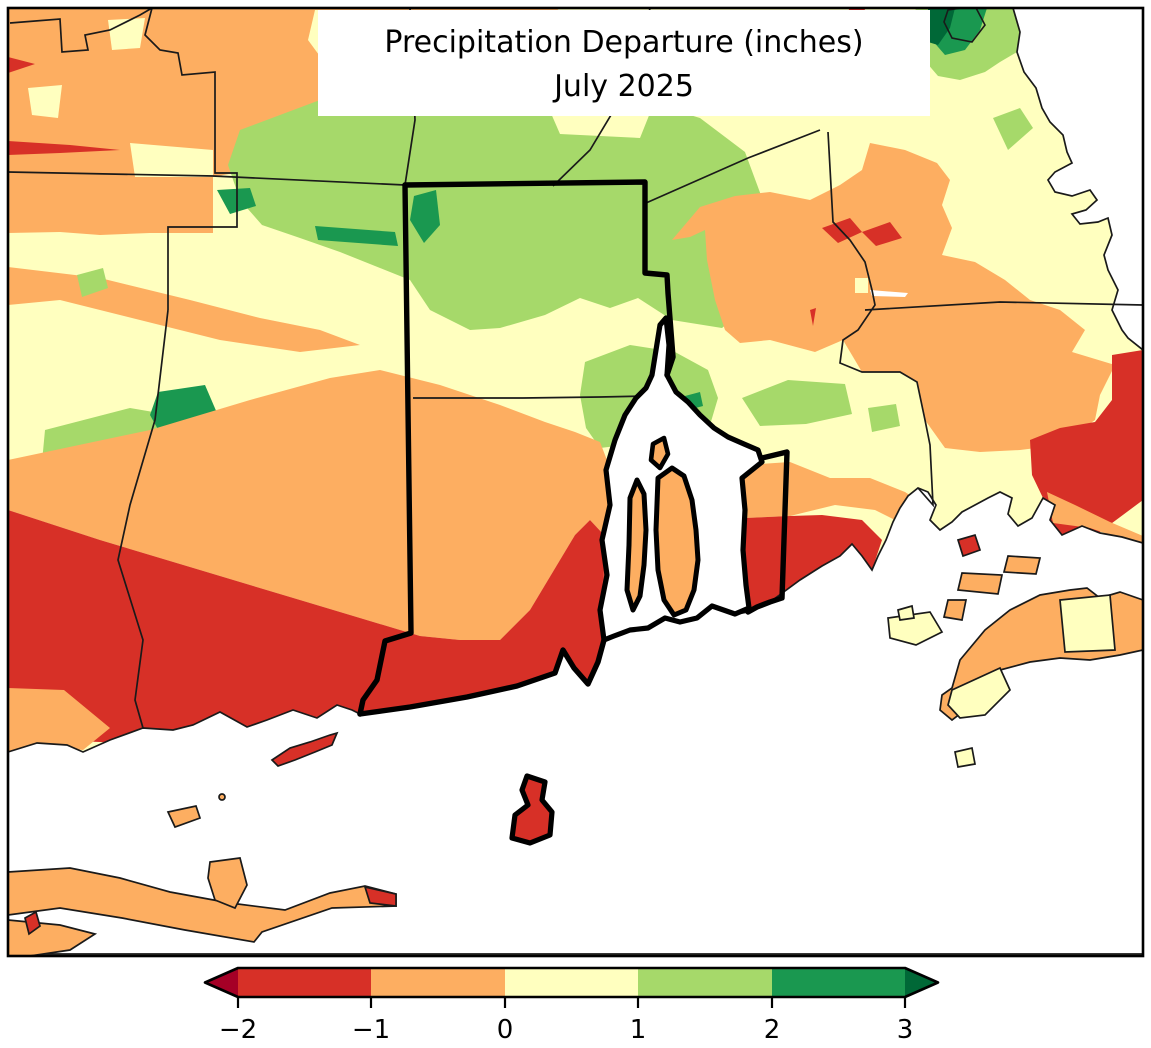 Image resolution: width=1151 pixels, height=1048 pixels. Describe the element at coordinates (638, 1030) in the screenshot. I see `colorbar-tick-label: 1` at that location.